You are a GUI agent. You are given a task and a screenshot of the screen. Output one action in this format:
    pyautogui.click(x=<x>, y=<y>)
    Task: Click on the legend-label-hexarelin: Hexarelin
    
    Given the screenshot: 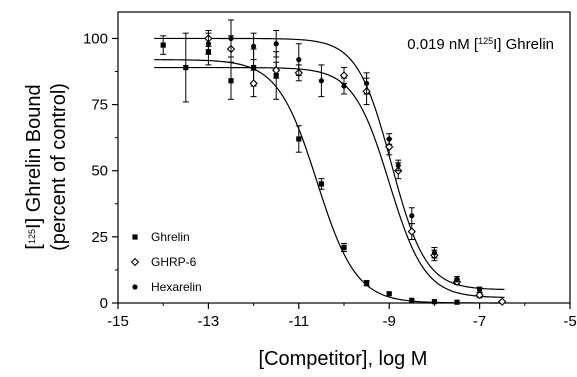 What is the action you would take?
    pyautogui.click(x=176, y=287)
    